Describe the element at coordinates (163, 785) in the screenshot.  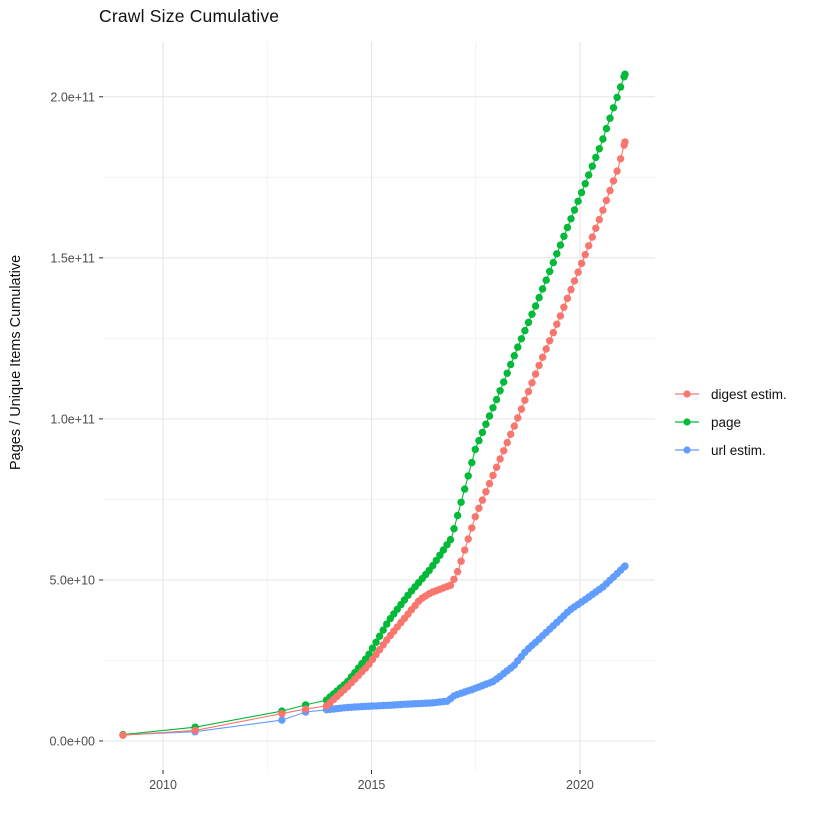
I see `x-tick-label: 2010` at that location.